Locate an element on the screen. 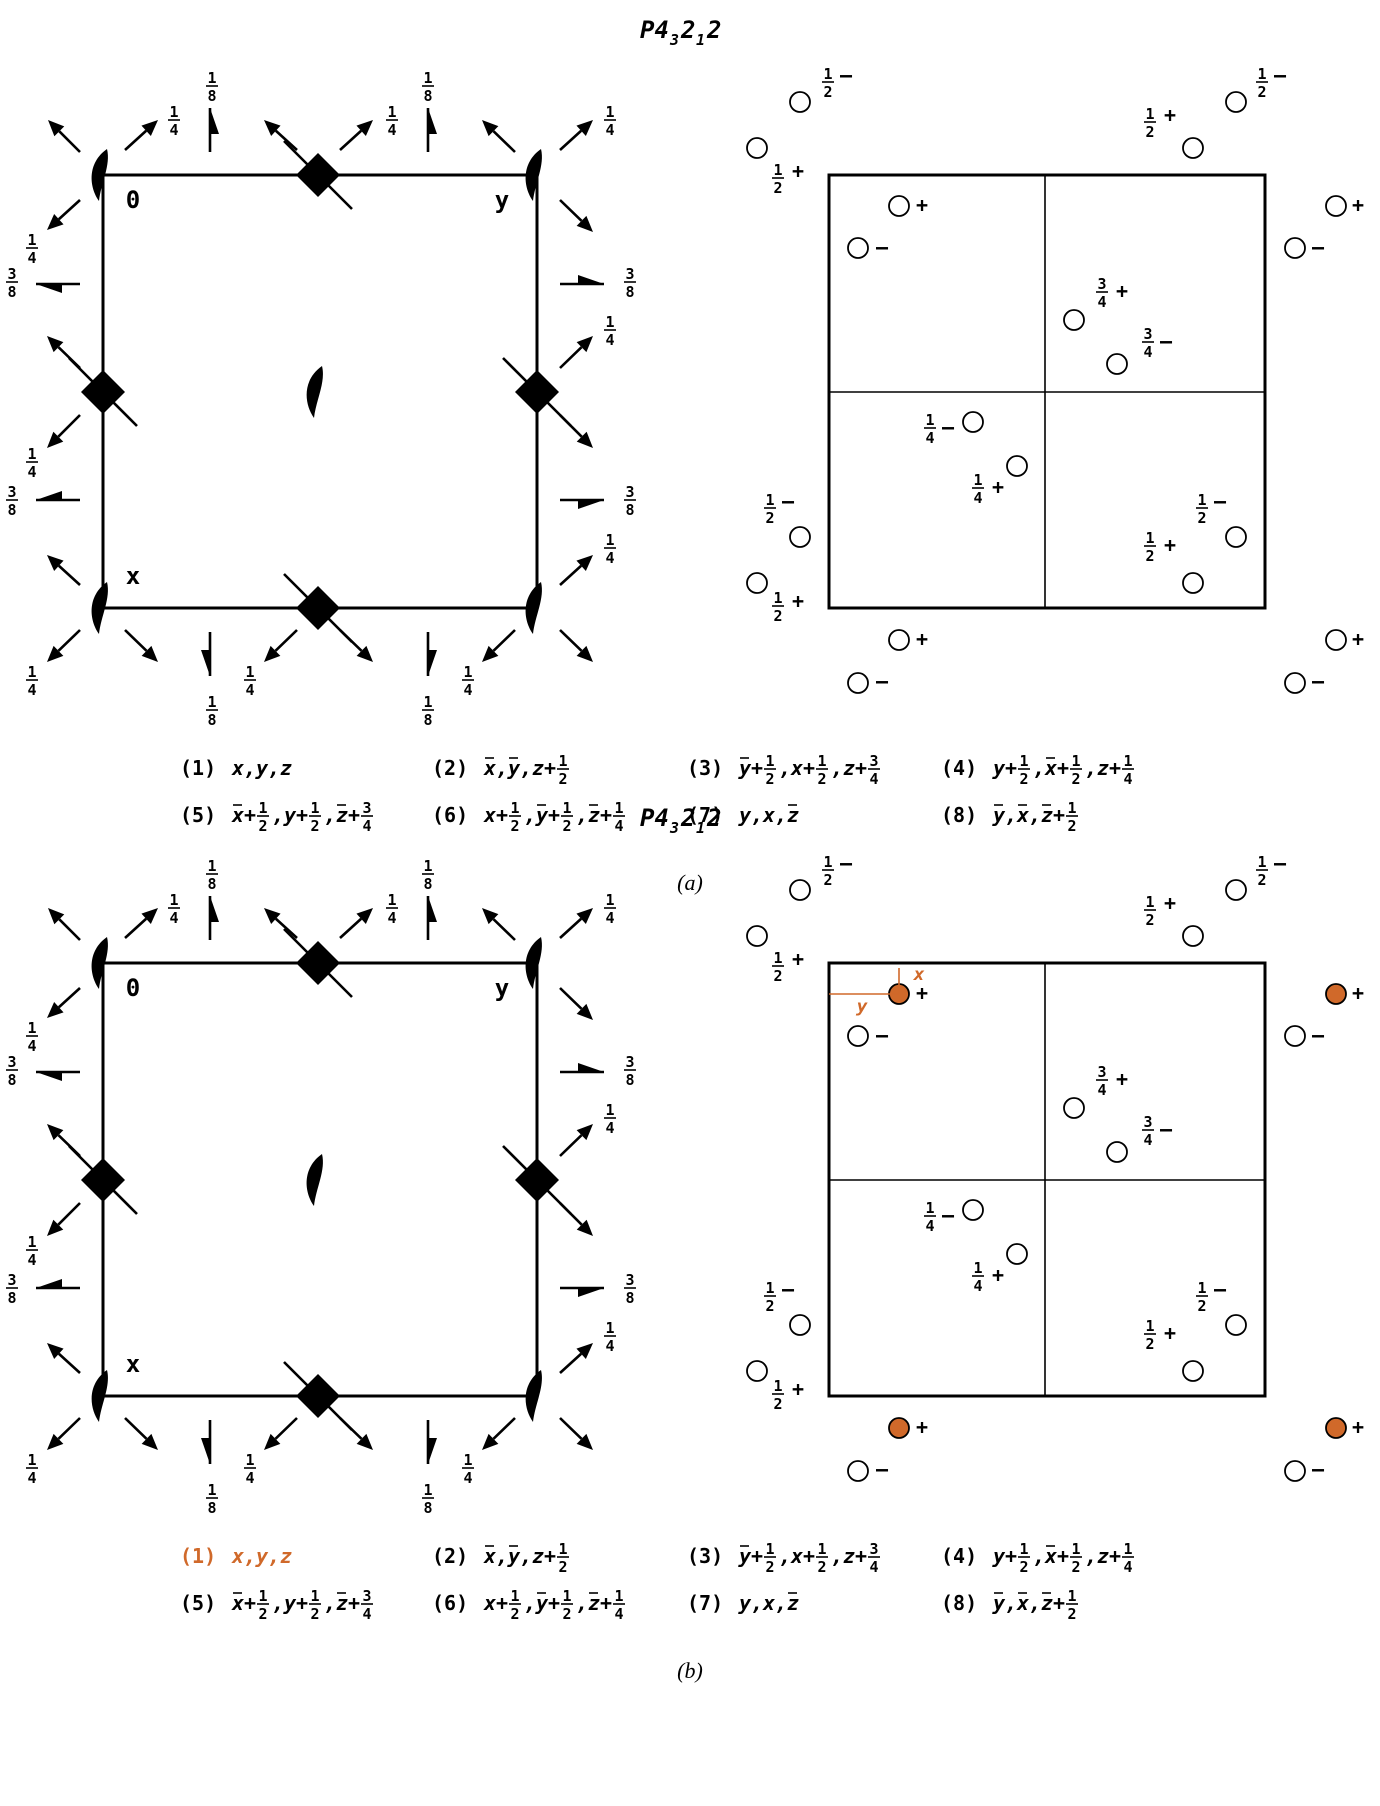  panel-caption: (a) is located at coordinates (690, 882).